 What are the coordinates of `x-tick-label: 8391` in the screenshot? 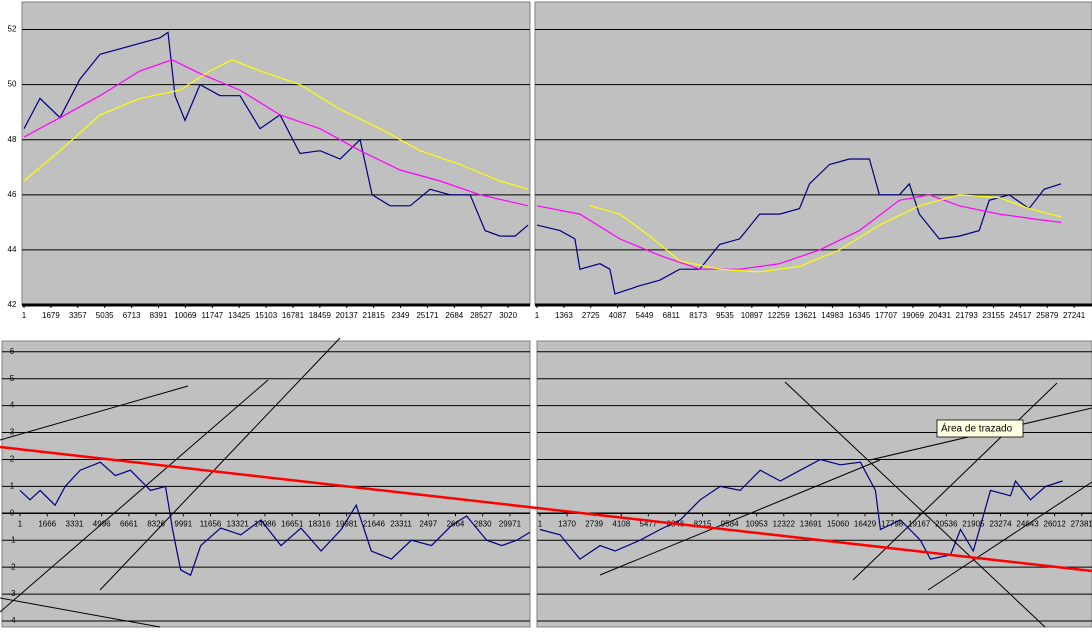 It's located at (159, 315).